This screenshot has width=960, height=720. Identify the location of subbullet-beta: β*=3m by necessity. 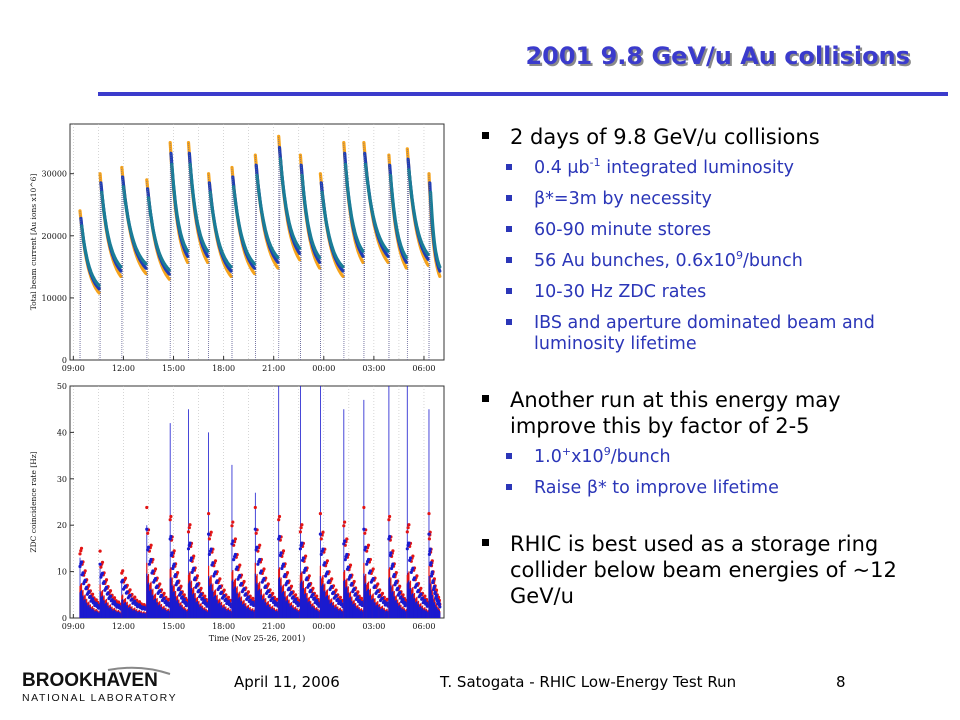
(714, 199).